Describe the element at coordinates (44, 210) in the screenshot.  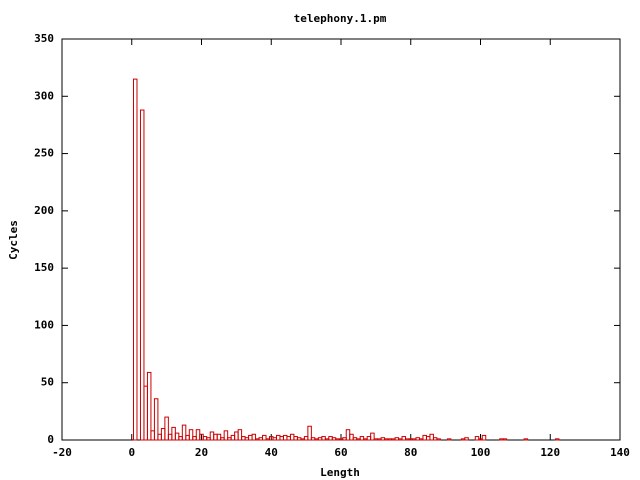
I see `y-tick-label: 200` at that location.